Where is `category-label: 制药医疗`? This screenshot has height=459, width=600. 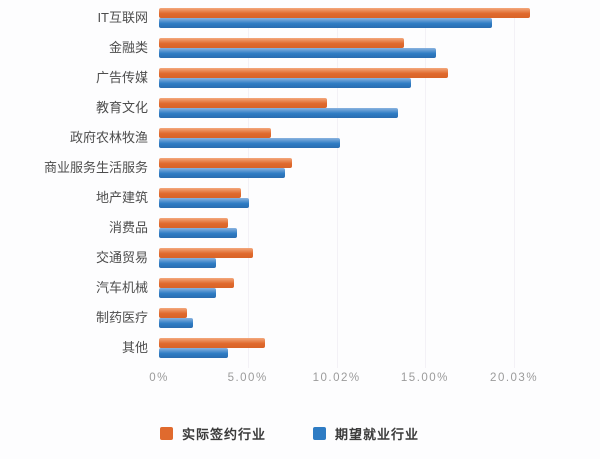 category-label: 制药医疗 is located at coordinates (121, 317).